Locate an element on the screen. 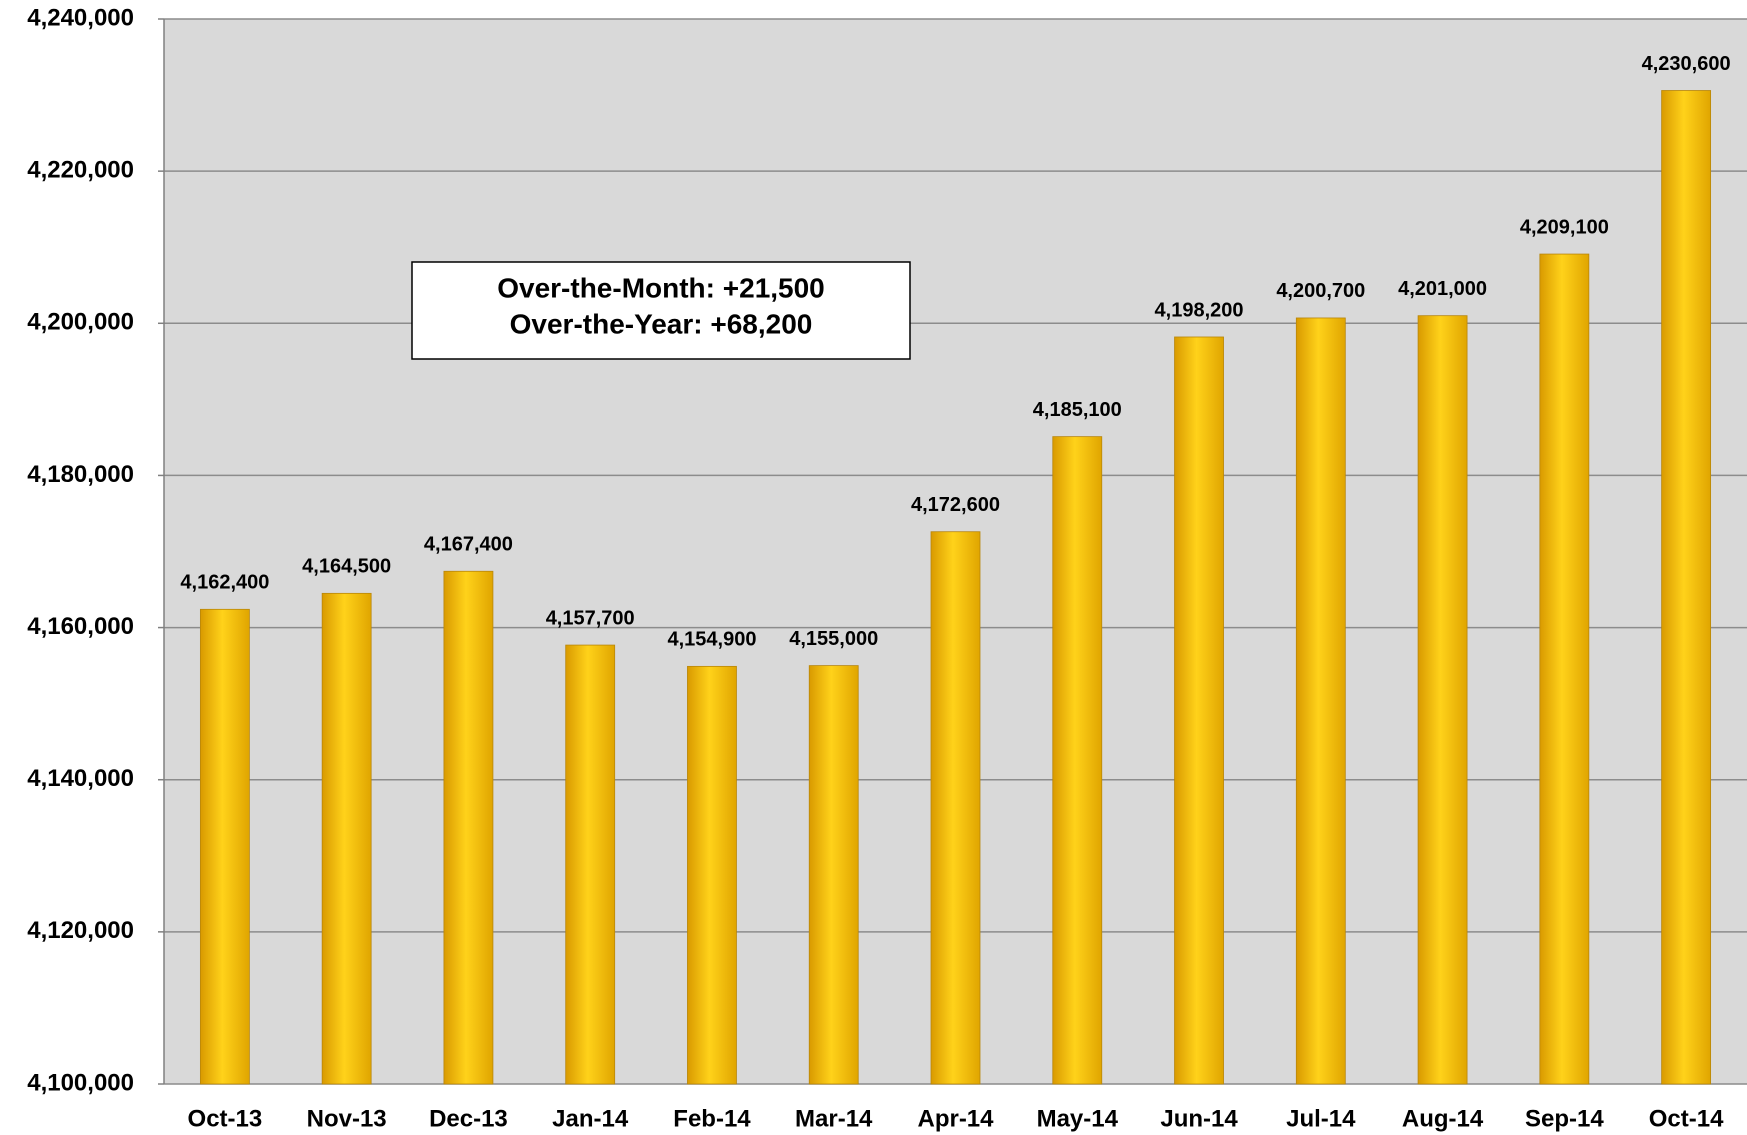 The width and height of the screenshot is (1747, 1135). annotation-box is located at coordinates (661, 310).